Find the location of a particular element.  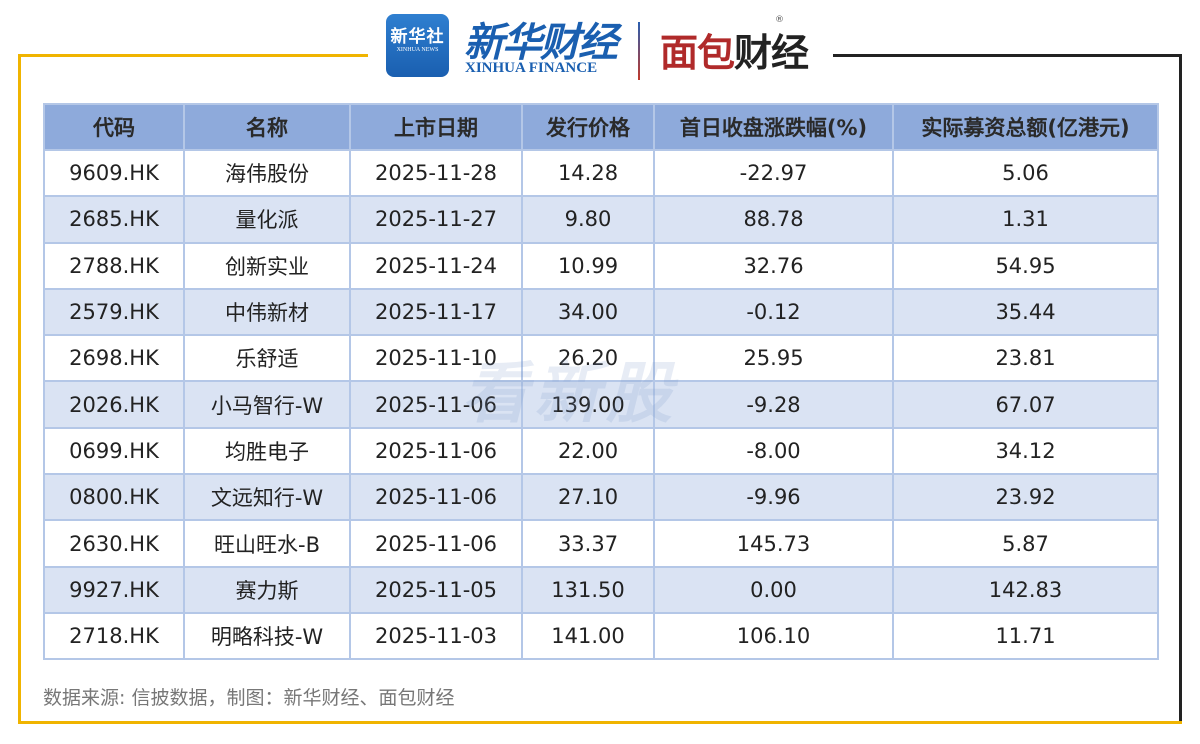

table-cell: 2025-11-05 is located at coordinates (436, 589).